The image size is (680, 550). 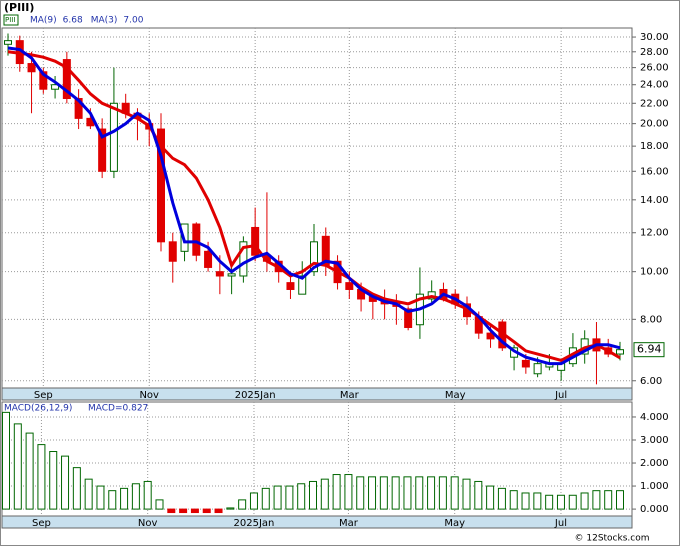 What do you see at coordinates (654, 486) in the screenshot?
I see `y-tick-label: 1.000` at bounding box center [654, 486].